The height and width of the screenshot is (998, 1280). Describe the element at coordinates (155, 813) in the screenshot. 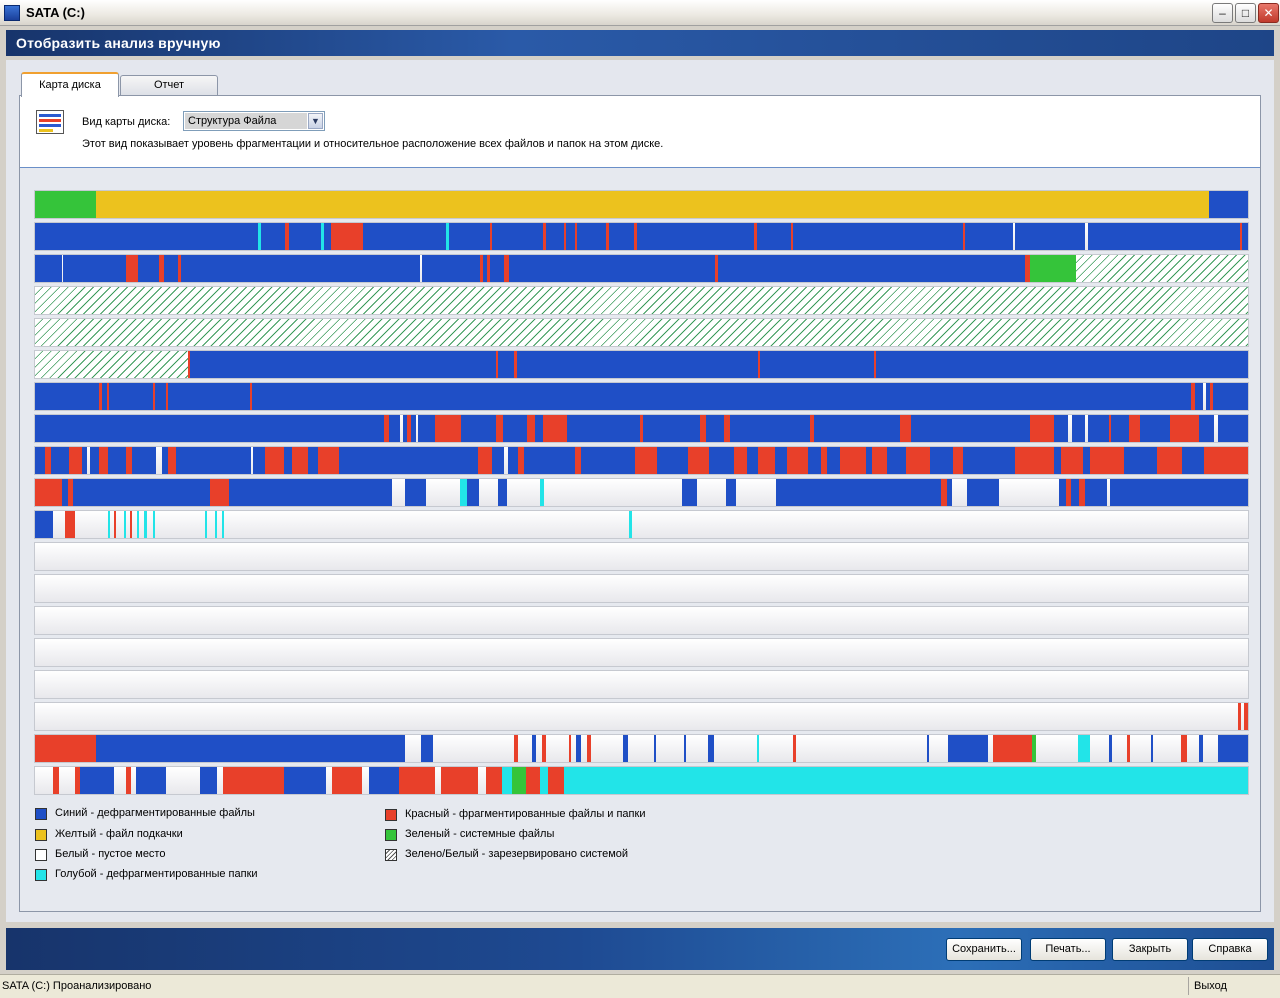

I see `legend-label: Синий - дефрагментированные файлы` at that location.